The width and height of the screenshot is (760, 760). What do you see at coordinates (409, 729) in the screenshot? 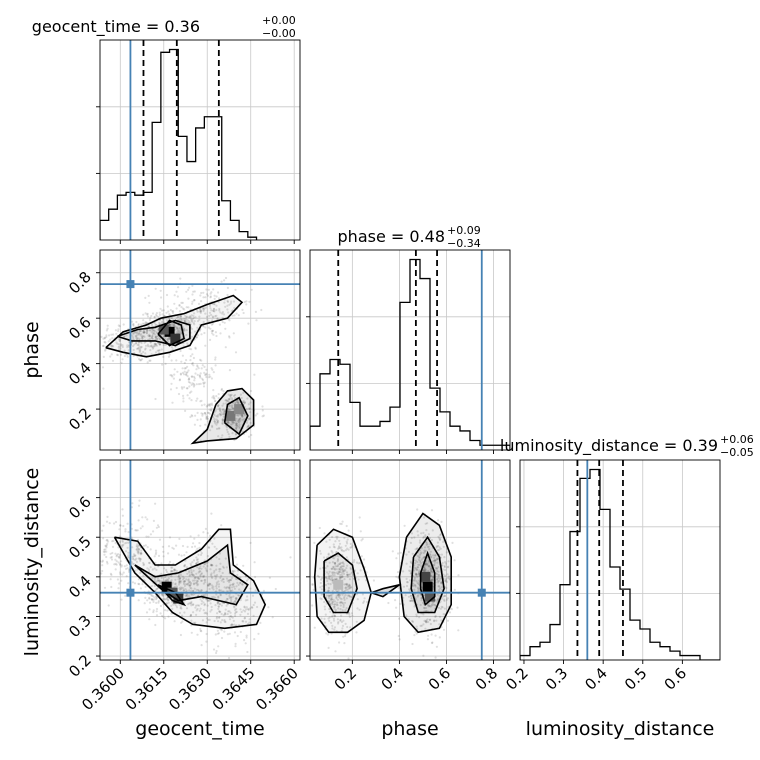
I see `x-axis-label-phase: phase` at bounding box center [409, 729].